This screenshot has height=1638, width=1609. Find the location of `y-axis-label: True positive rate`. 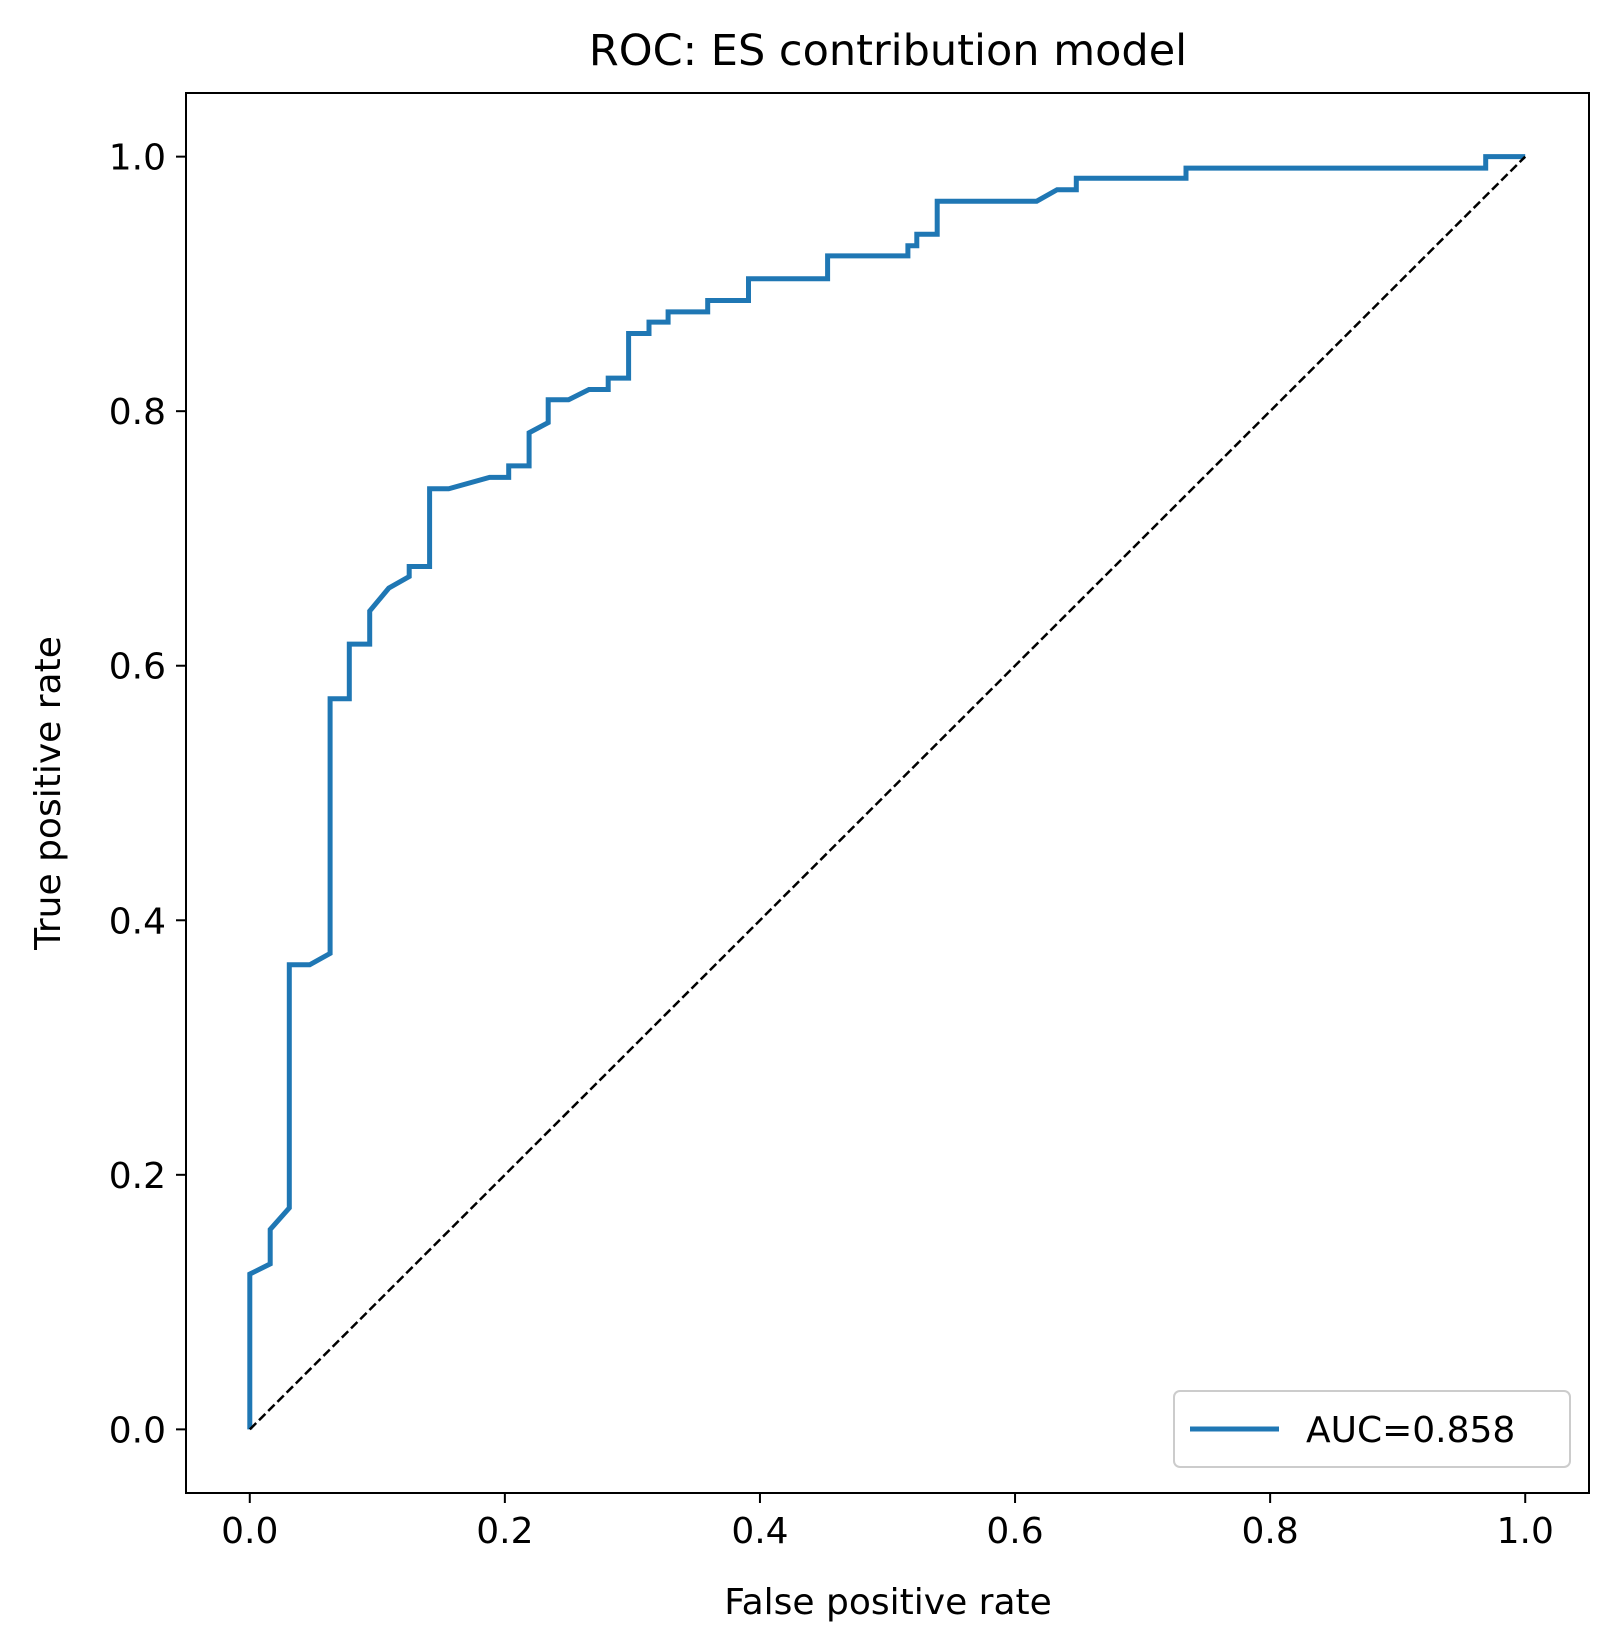

y-axis-label: True positive rate is located at coordinates (48, 793).